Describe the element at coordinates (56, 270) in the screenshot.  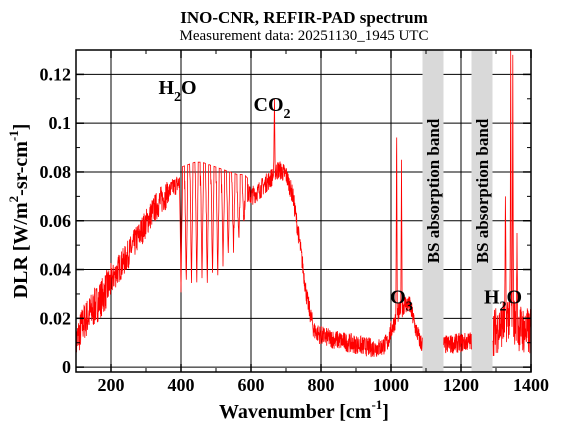
I see `y-tick-label-2: 0.04` at that location.